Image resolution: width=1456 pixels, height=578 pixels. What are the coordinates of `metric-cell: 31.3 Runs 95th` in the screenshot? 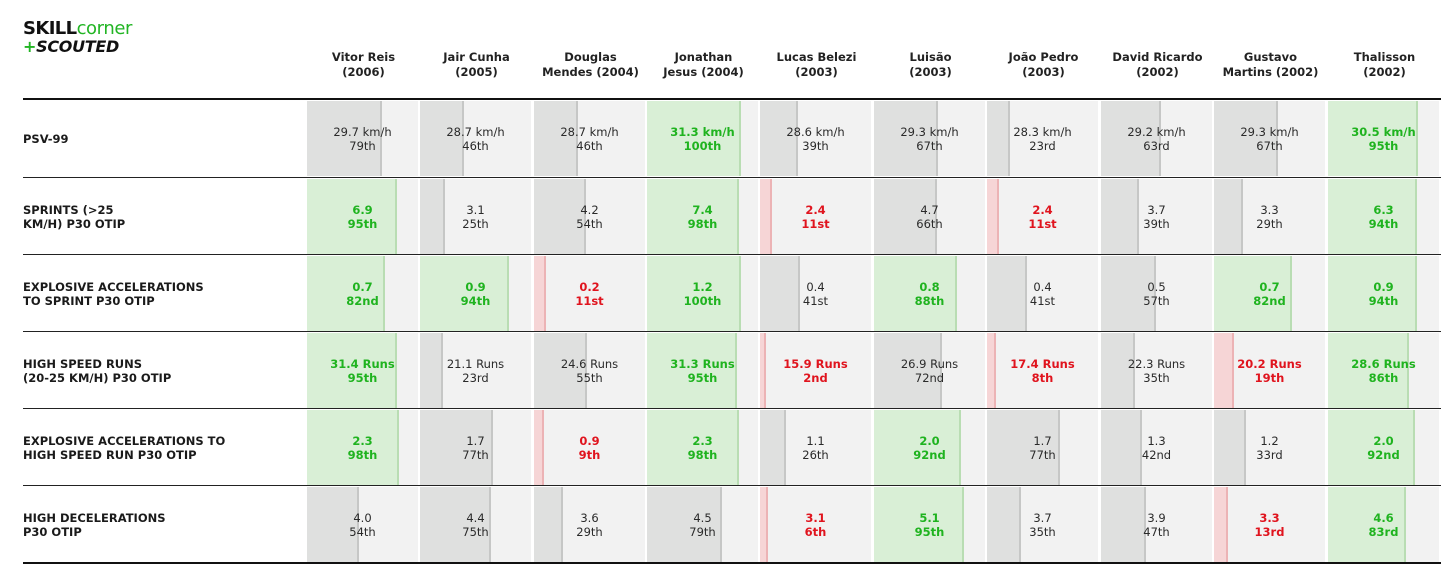 It's located at (702, 370).